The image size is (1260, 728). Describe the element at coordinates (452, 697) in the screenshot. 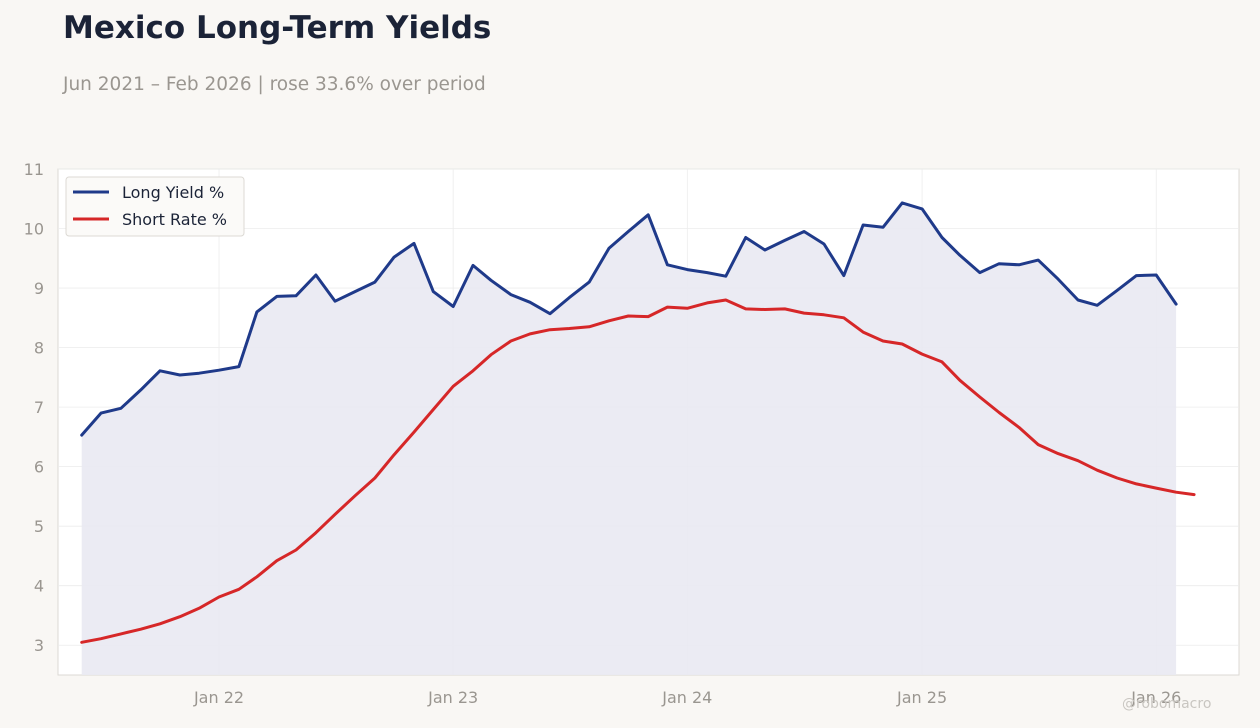

I see `x-tick-label: Jan 23` at that location.